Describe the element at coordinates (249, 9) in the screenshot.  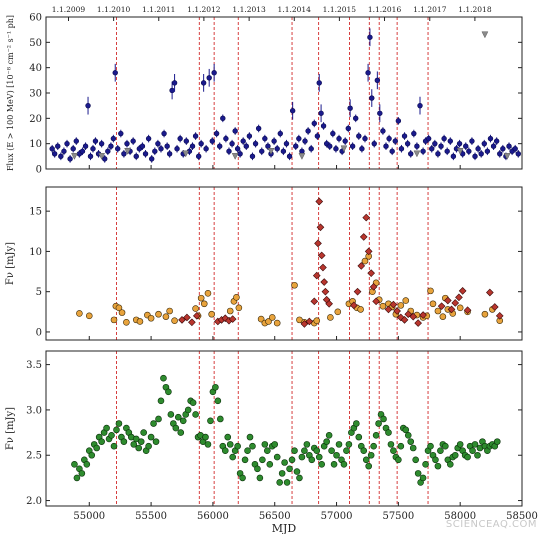
I see `top-axis-date-label: 1.1.2013` at that location.